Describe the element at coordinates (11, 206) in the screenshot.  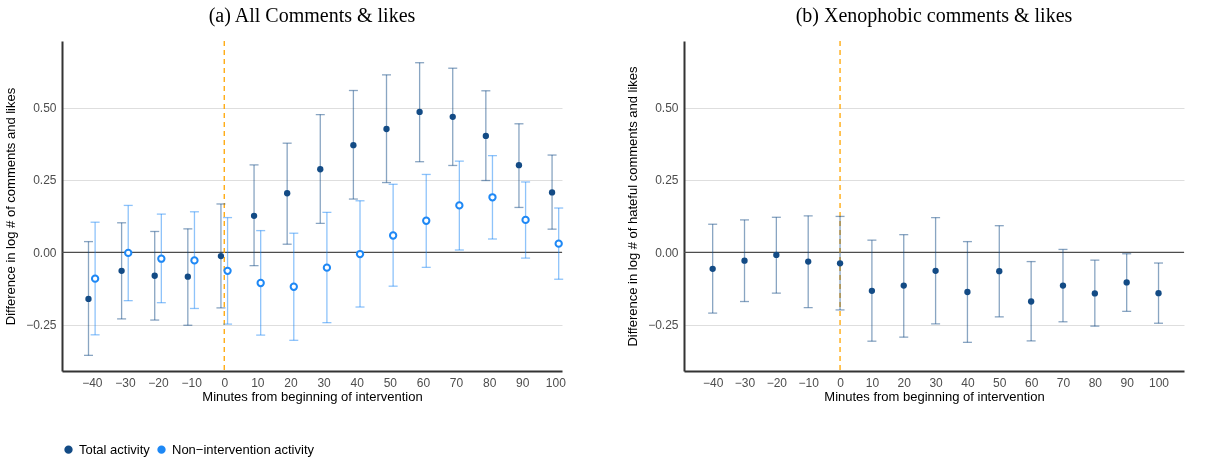
I see `y-axis-title: Difference in log # of comments and likes` at that location.